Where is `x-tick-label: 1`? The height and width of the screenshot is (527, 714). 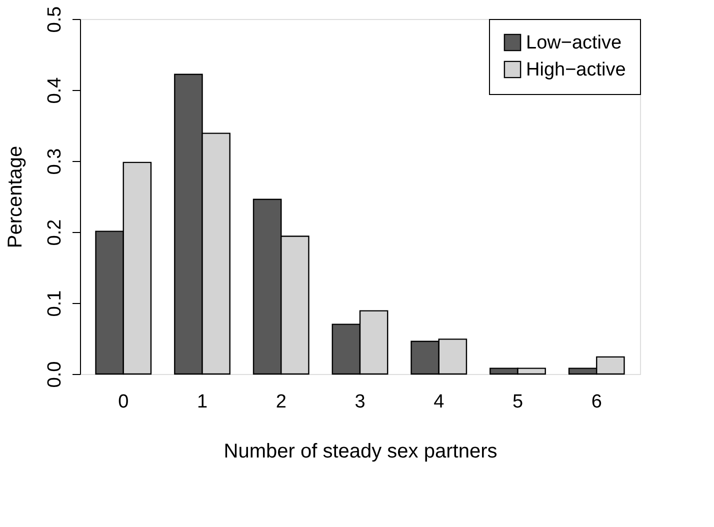 x-tick-label: 1 is located at coordinates (202, 402).